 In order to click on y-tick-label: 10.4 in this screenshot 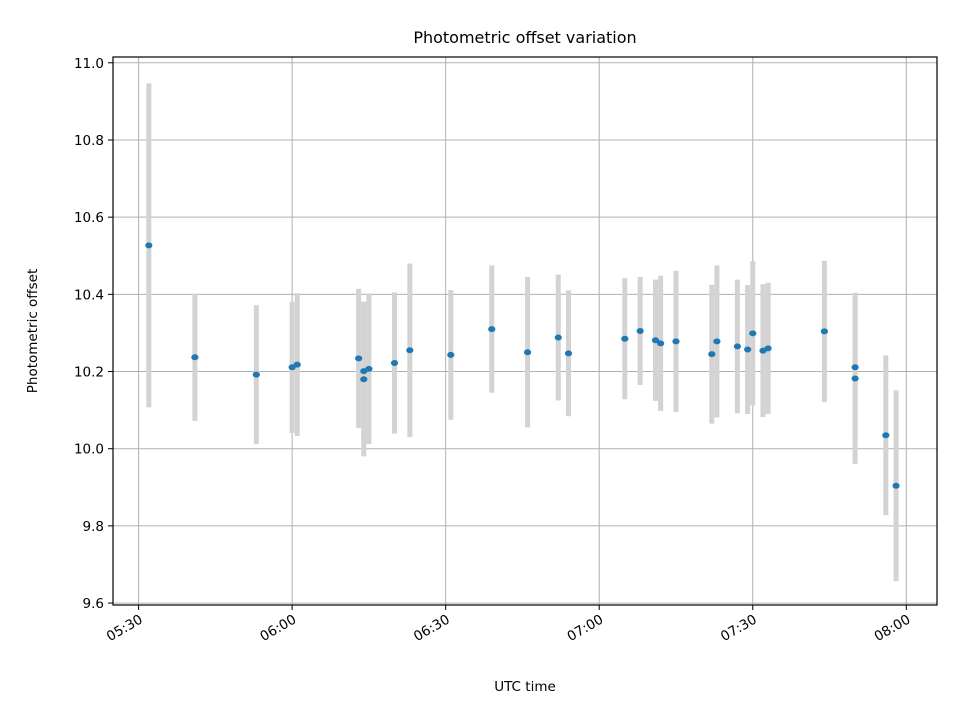, I will do `click(89, 295)`.